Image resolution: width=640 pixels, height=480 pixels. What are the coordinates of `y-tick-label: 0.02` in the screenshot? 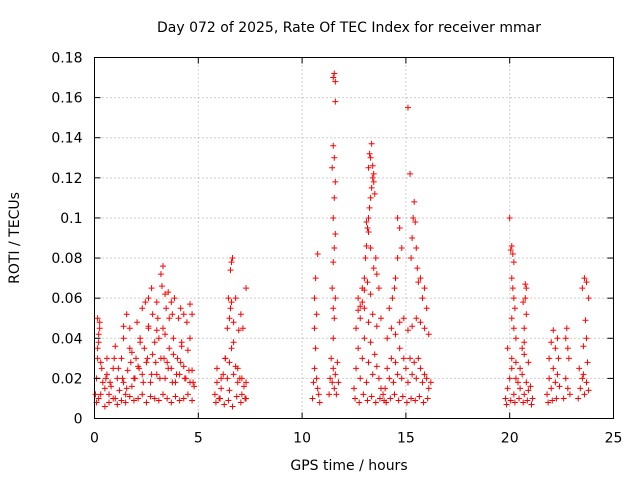 It's located at (66, 379).